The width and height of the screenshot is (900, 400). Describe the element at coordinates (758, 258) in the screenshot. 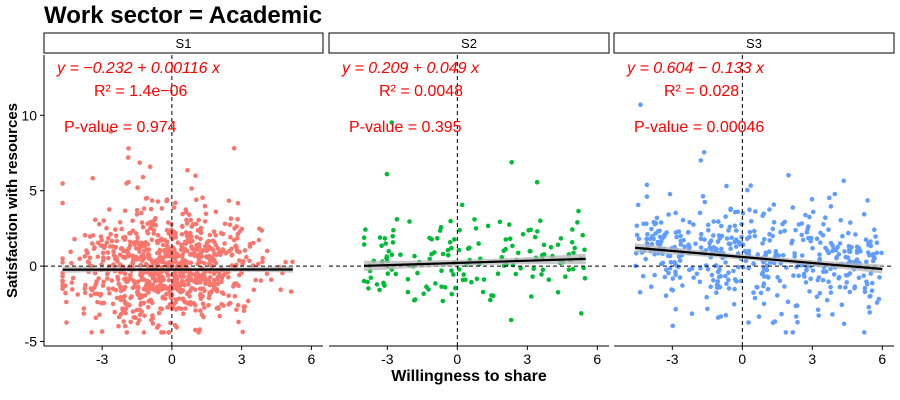

I see `regression-line` at that location.